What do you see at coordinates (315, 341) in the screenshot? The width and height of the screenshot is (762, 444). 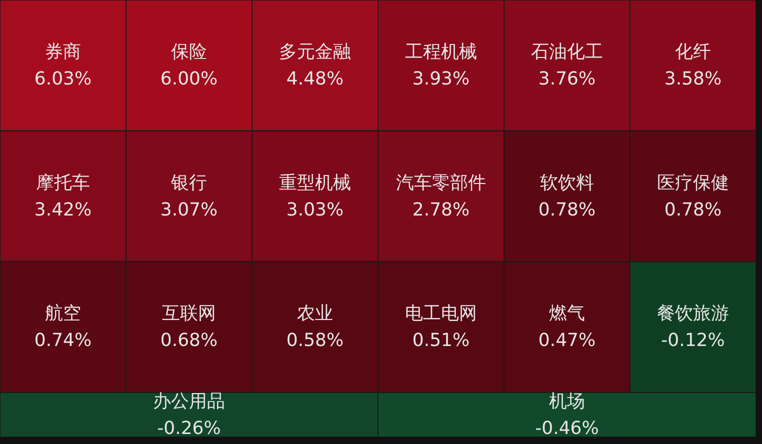 I see `data-label: 0.58%` at bounding box center [315, 341].